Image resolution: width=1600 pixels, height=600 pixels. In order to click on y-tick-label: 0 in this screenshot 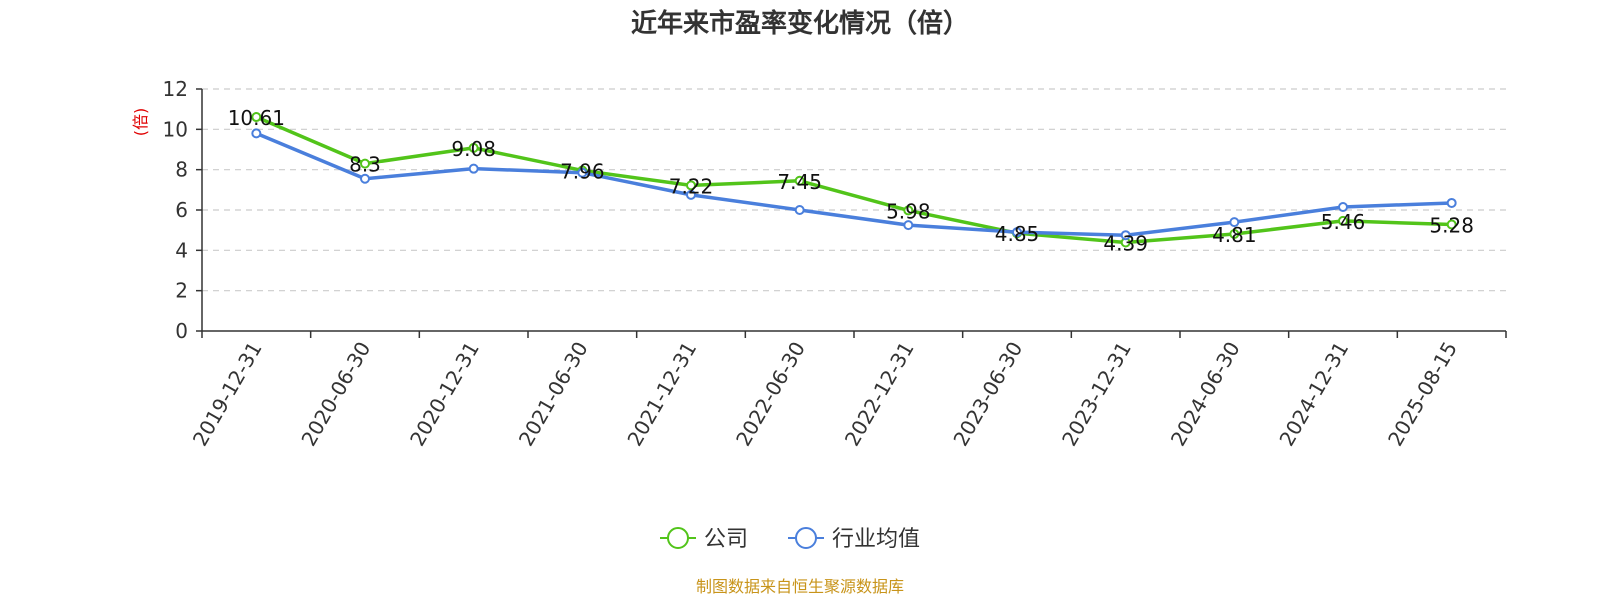, I will do `click(181, 331)`.